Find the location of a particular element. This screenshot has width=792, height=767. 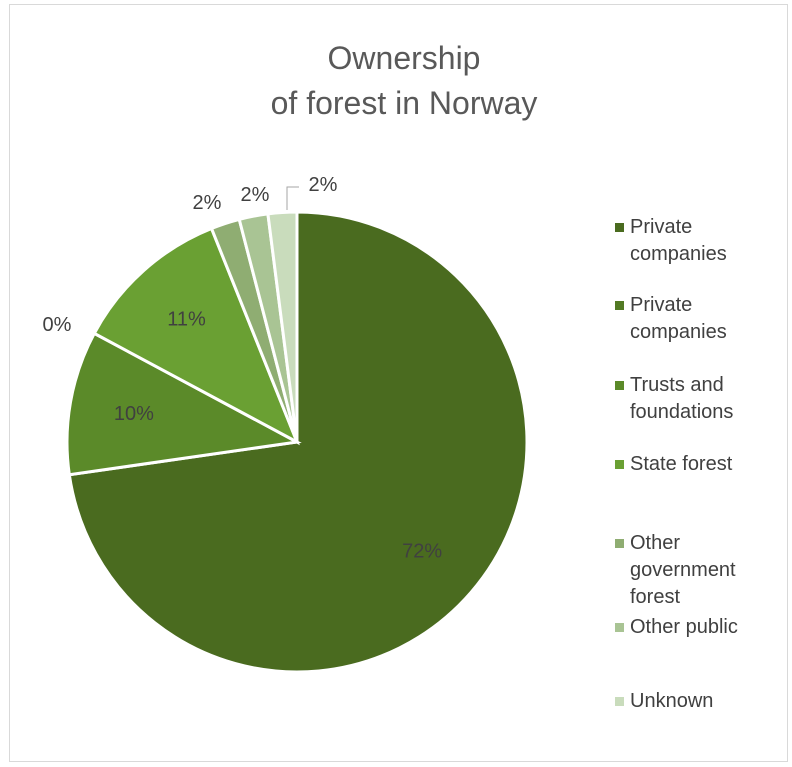

legend-label: Trusts and foundations is located at coordinates (682, 398).